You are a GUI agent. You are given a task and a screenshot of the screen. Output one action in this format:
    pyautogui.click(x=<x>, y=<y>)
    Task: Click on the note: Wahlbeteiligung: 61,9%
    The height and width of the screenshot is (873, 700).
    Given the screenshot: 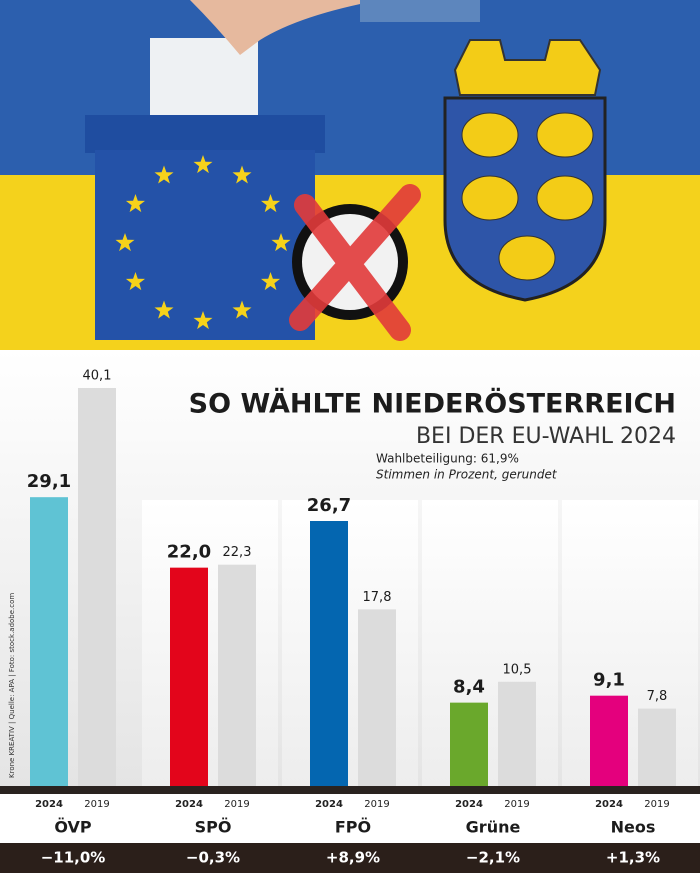 What is the action you would take?
    pyautogui.click(x=447, y=459)
    